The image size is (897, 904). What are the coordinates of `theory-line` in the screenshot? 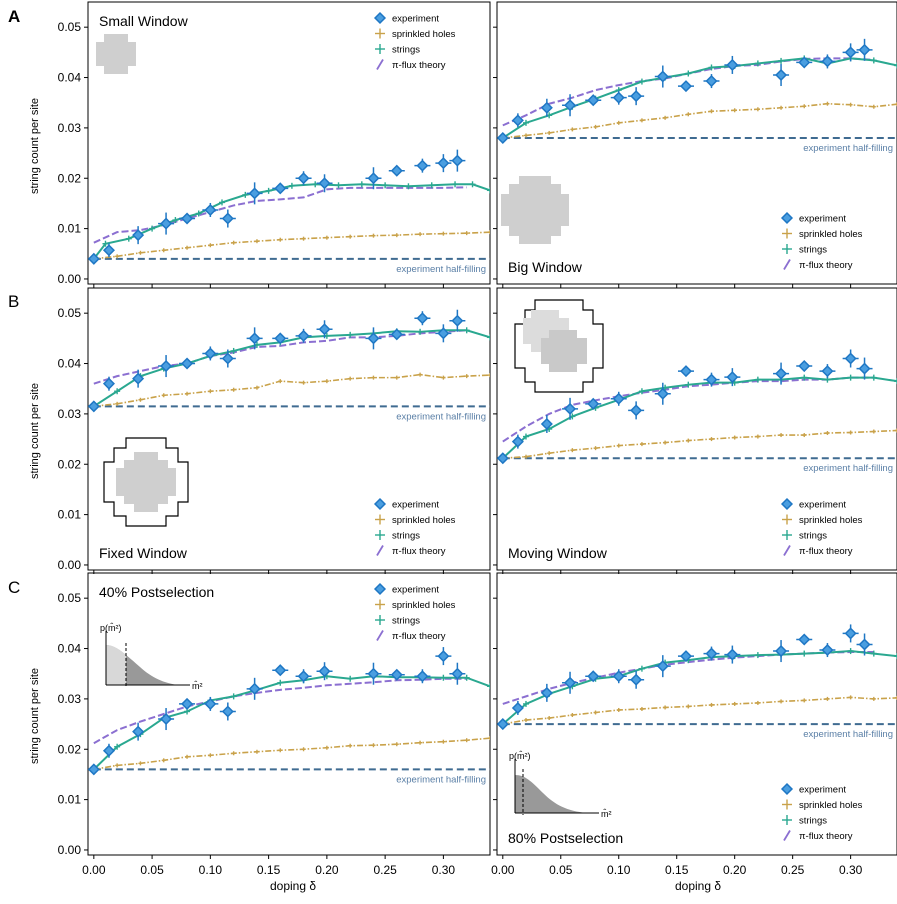 It's located at (280, 711).